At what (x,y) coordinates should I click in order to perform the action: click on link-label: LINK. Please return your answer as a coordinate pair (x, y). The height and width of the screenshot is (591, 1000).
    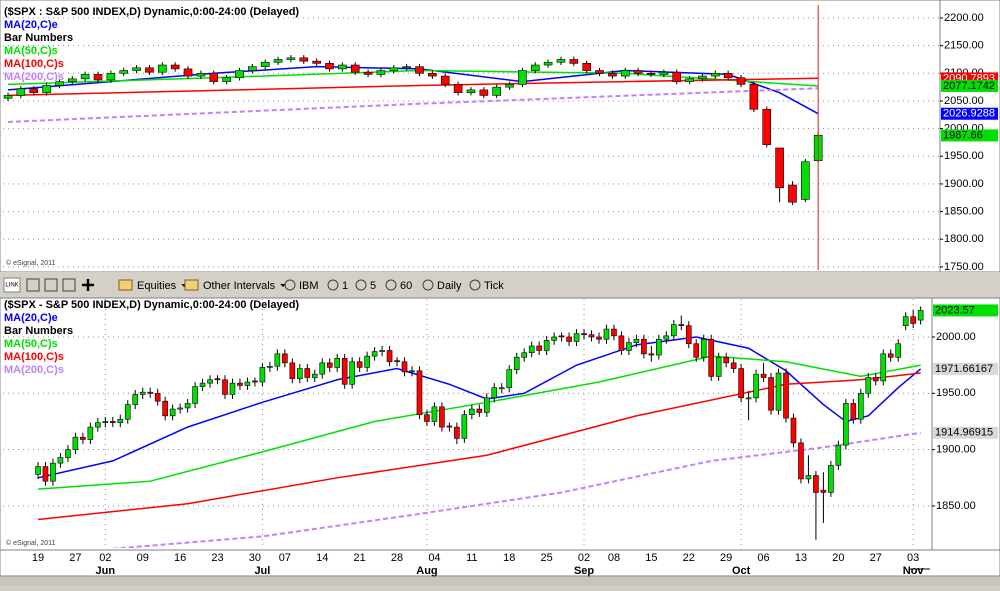
    Looking at the image, I should click on (11, 286).